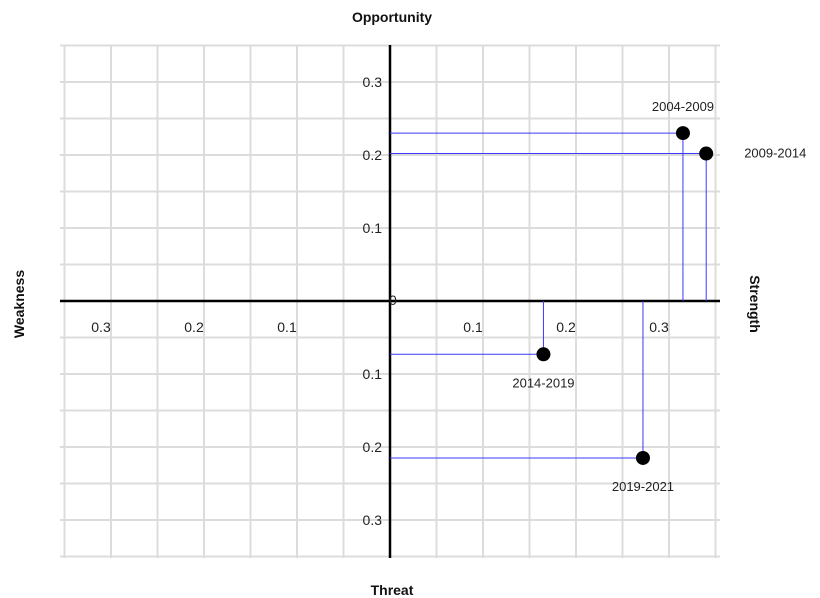  Describe the element at coordinates (775, 153) in the screenshot. I see `data-point-label: 2009-2014` at that location.